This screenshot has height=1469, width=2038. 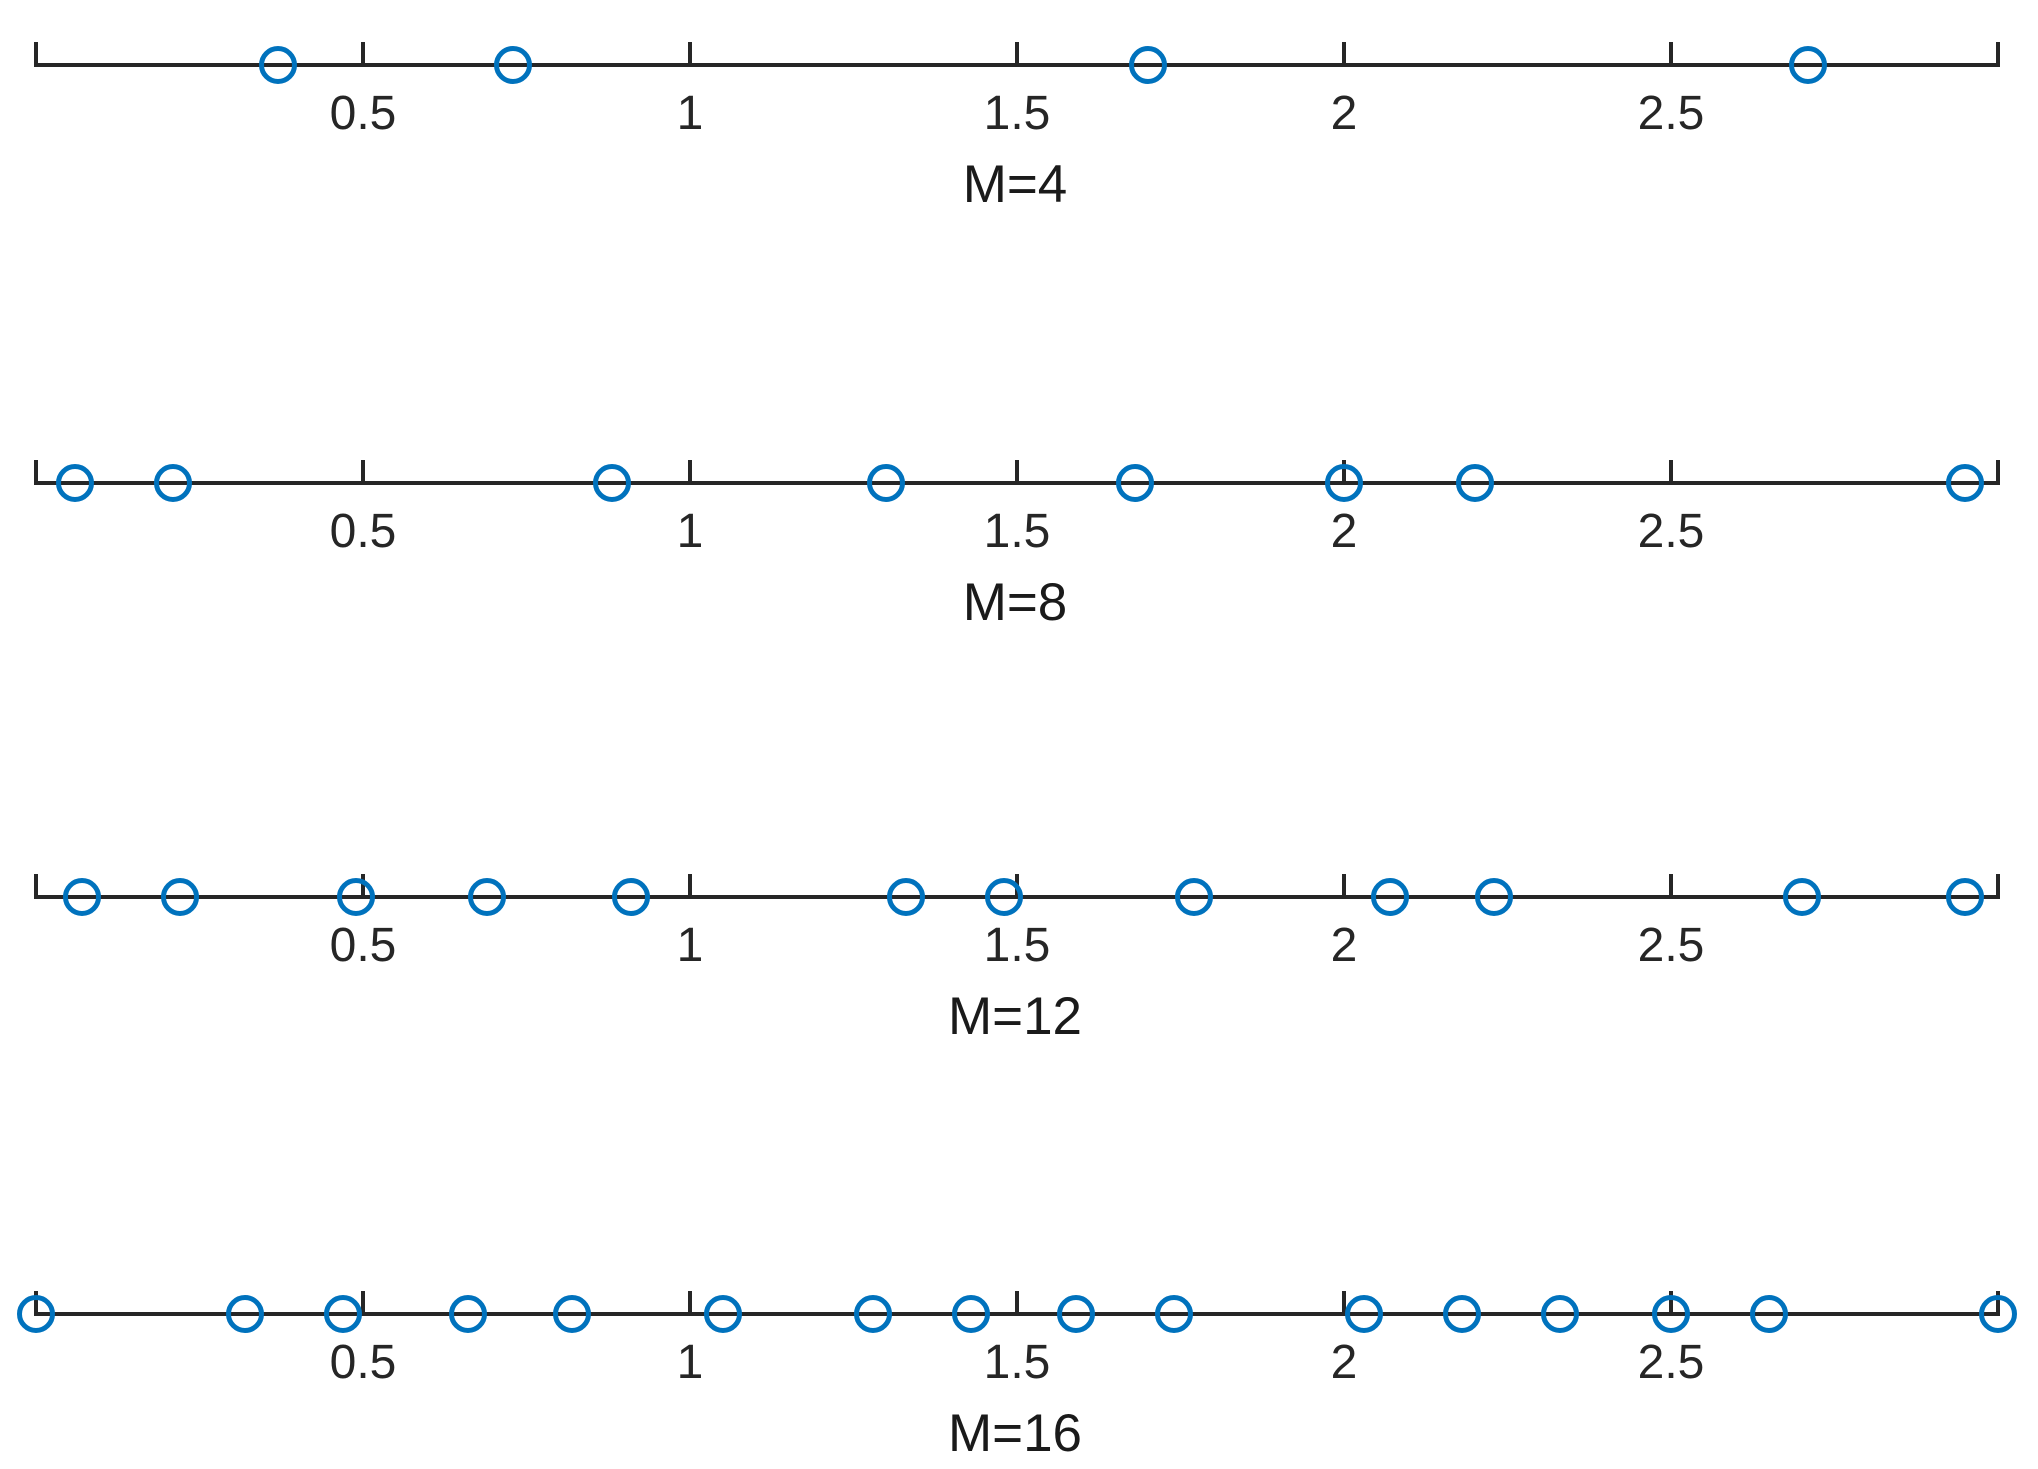 I want to click on x-axis-label: M=4, so click(x=1015, y=184).